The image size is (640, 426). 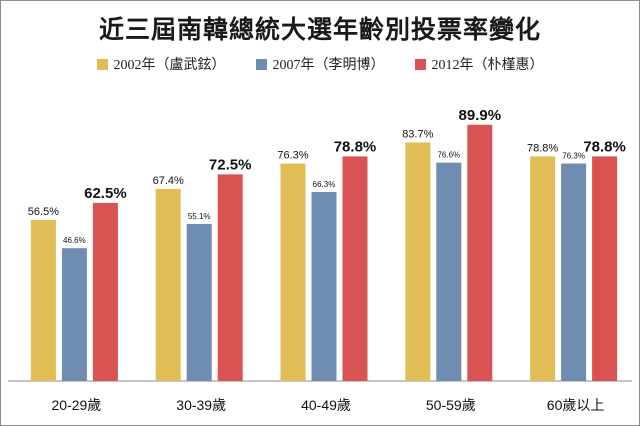 I want to click on category-label-3: 50-59歲, so click(x=451, y=405).